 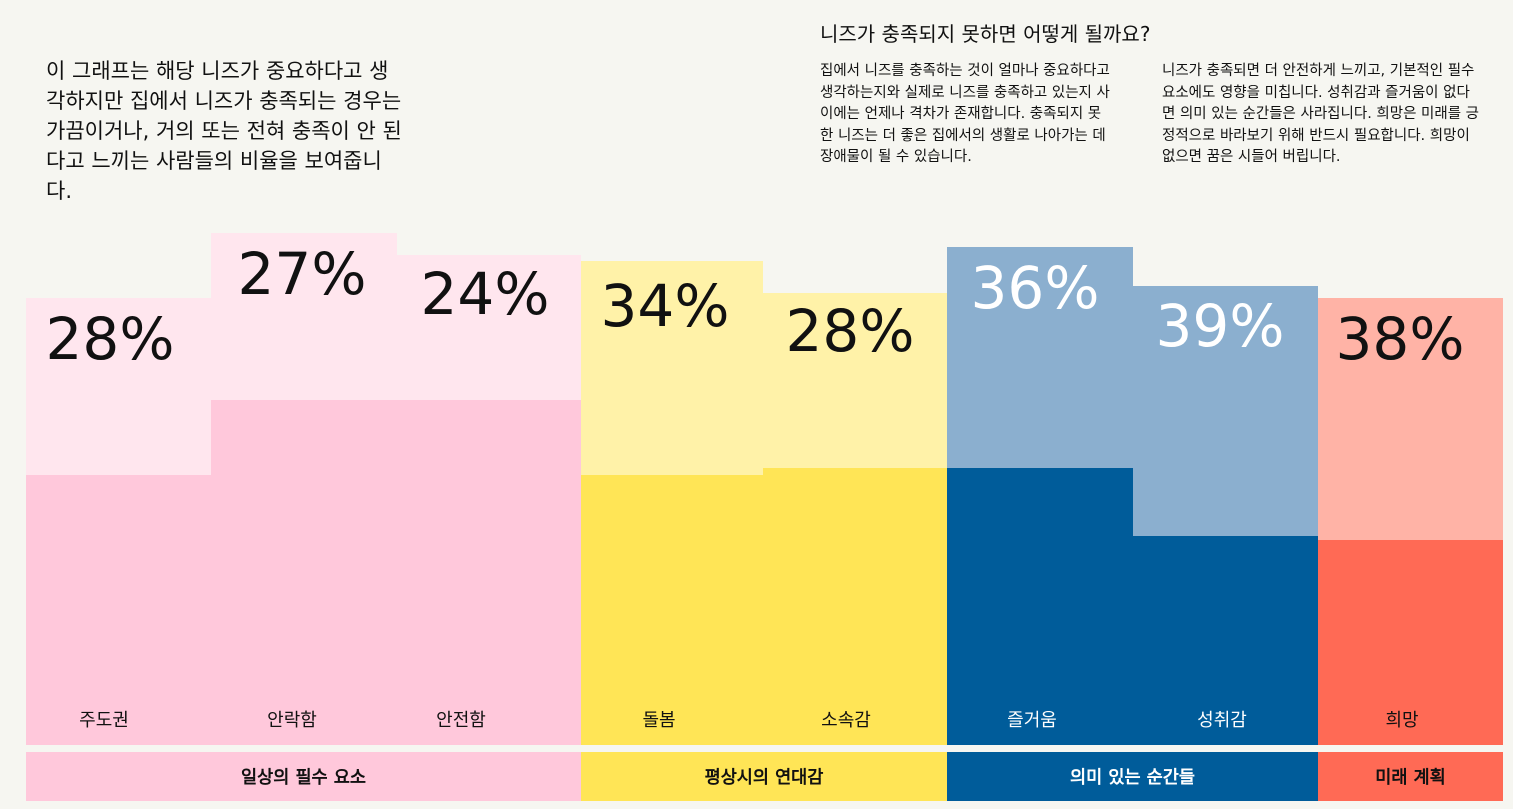 I want to click on group-label-2: 평상시의 연대감, so click(x=764, y=778).